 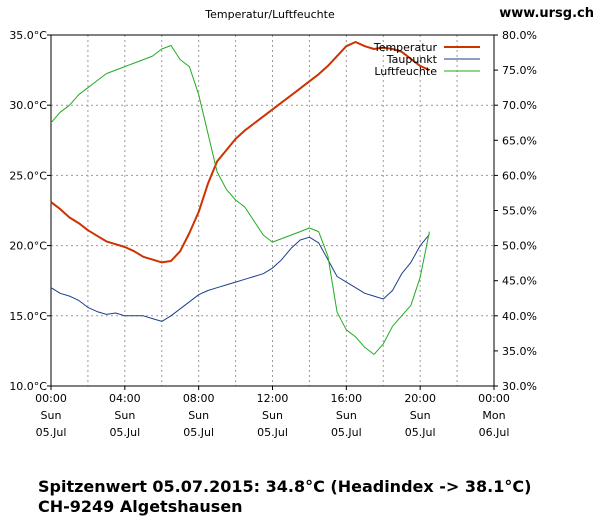 I want to click on y-right-tick-label: 55.0%, so click(x=519, y=211).